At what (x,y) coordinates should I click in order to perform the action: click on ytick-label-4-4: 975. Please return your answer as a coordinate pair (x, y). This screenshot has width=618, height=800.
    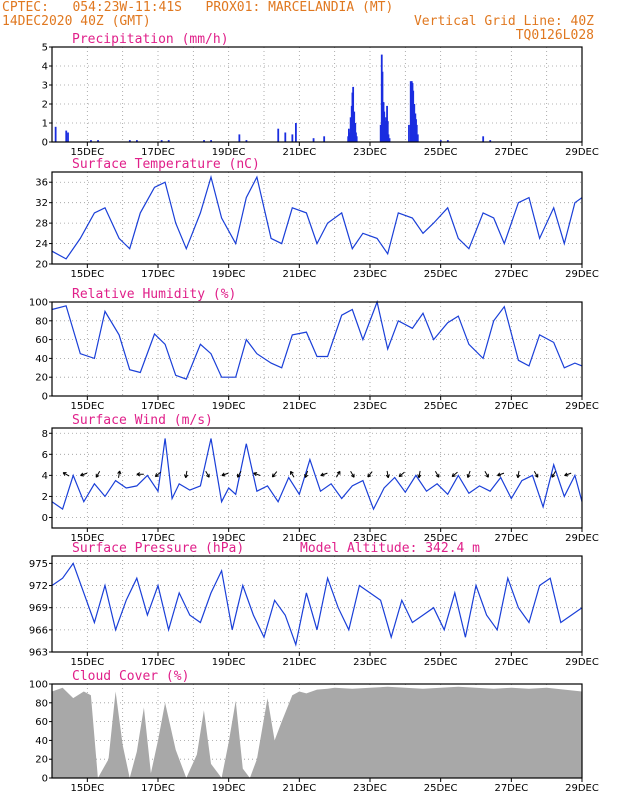
    Looking at the image, I should click on (38, 564).